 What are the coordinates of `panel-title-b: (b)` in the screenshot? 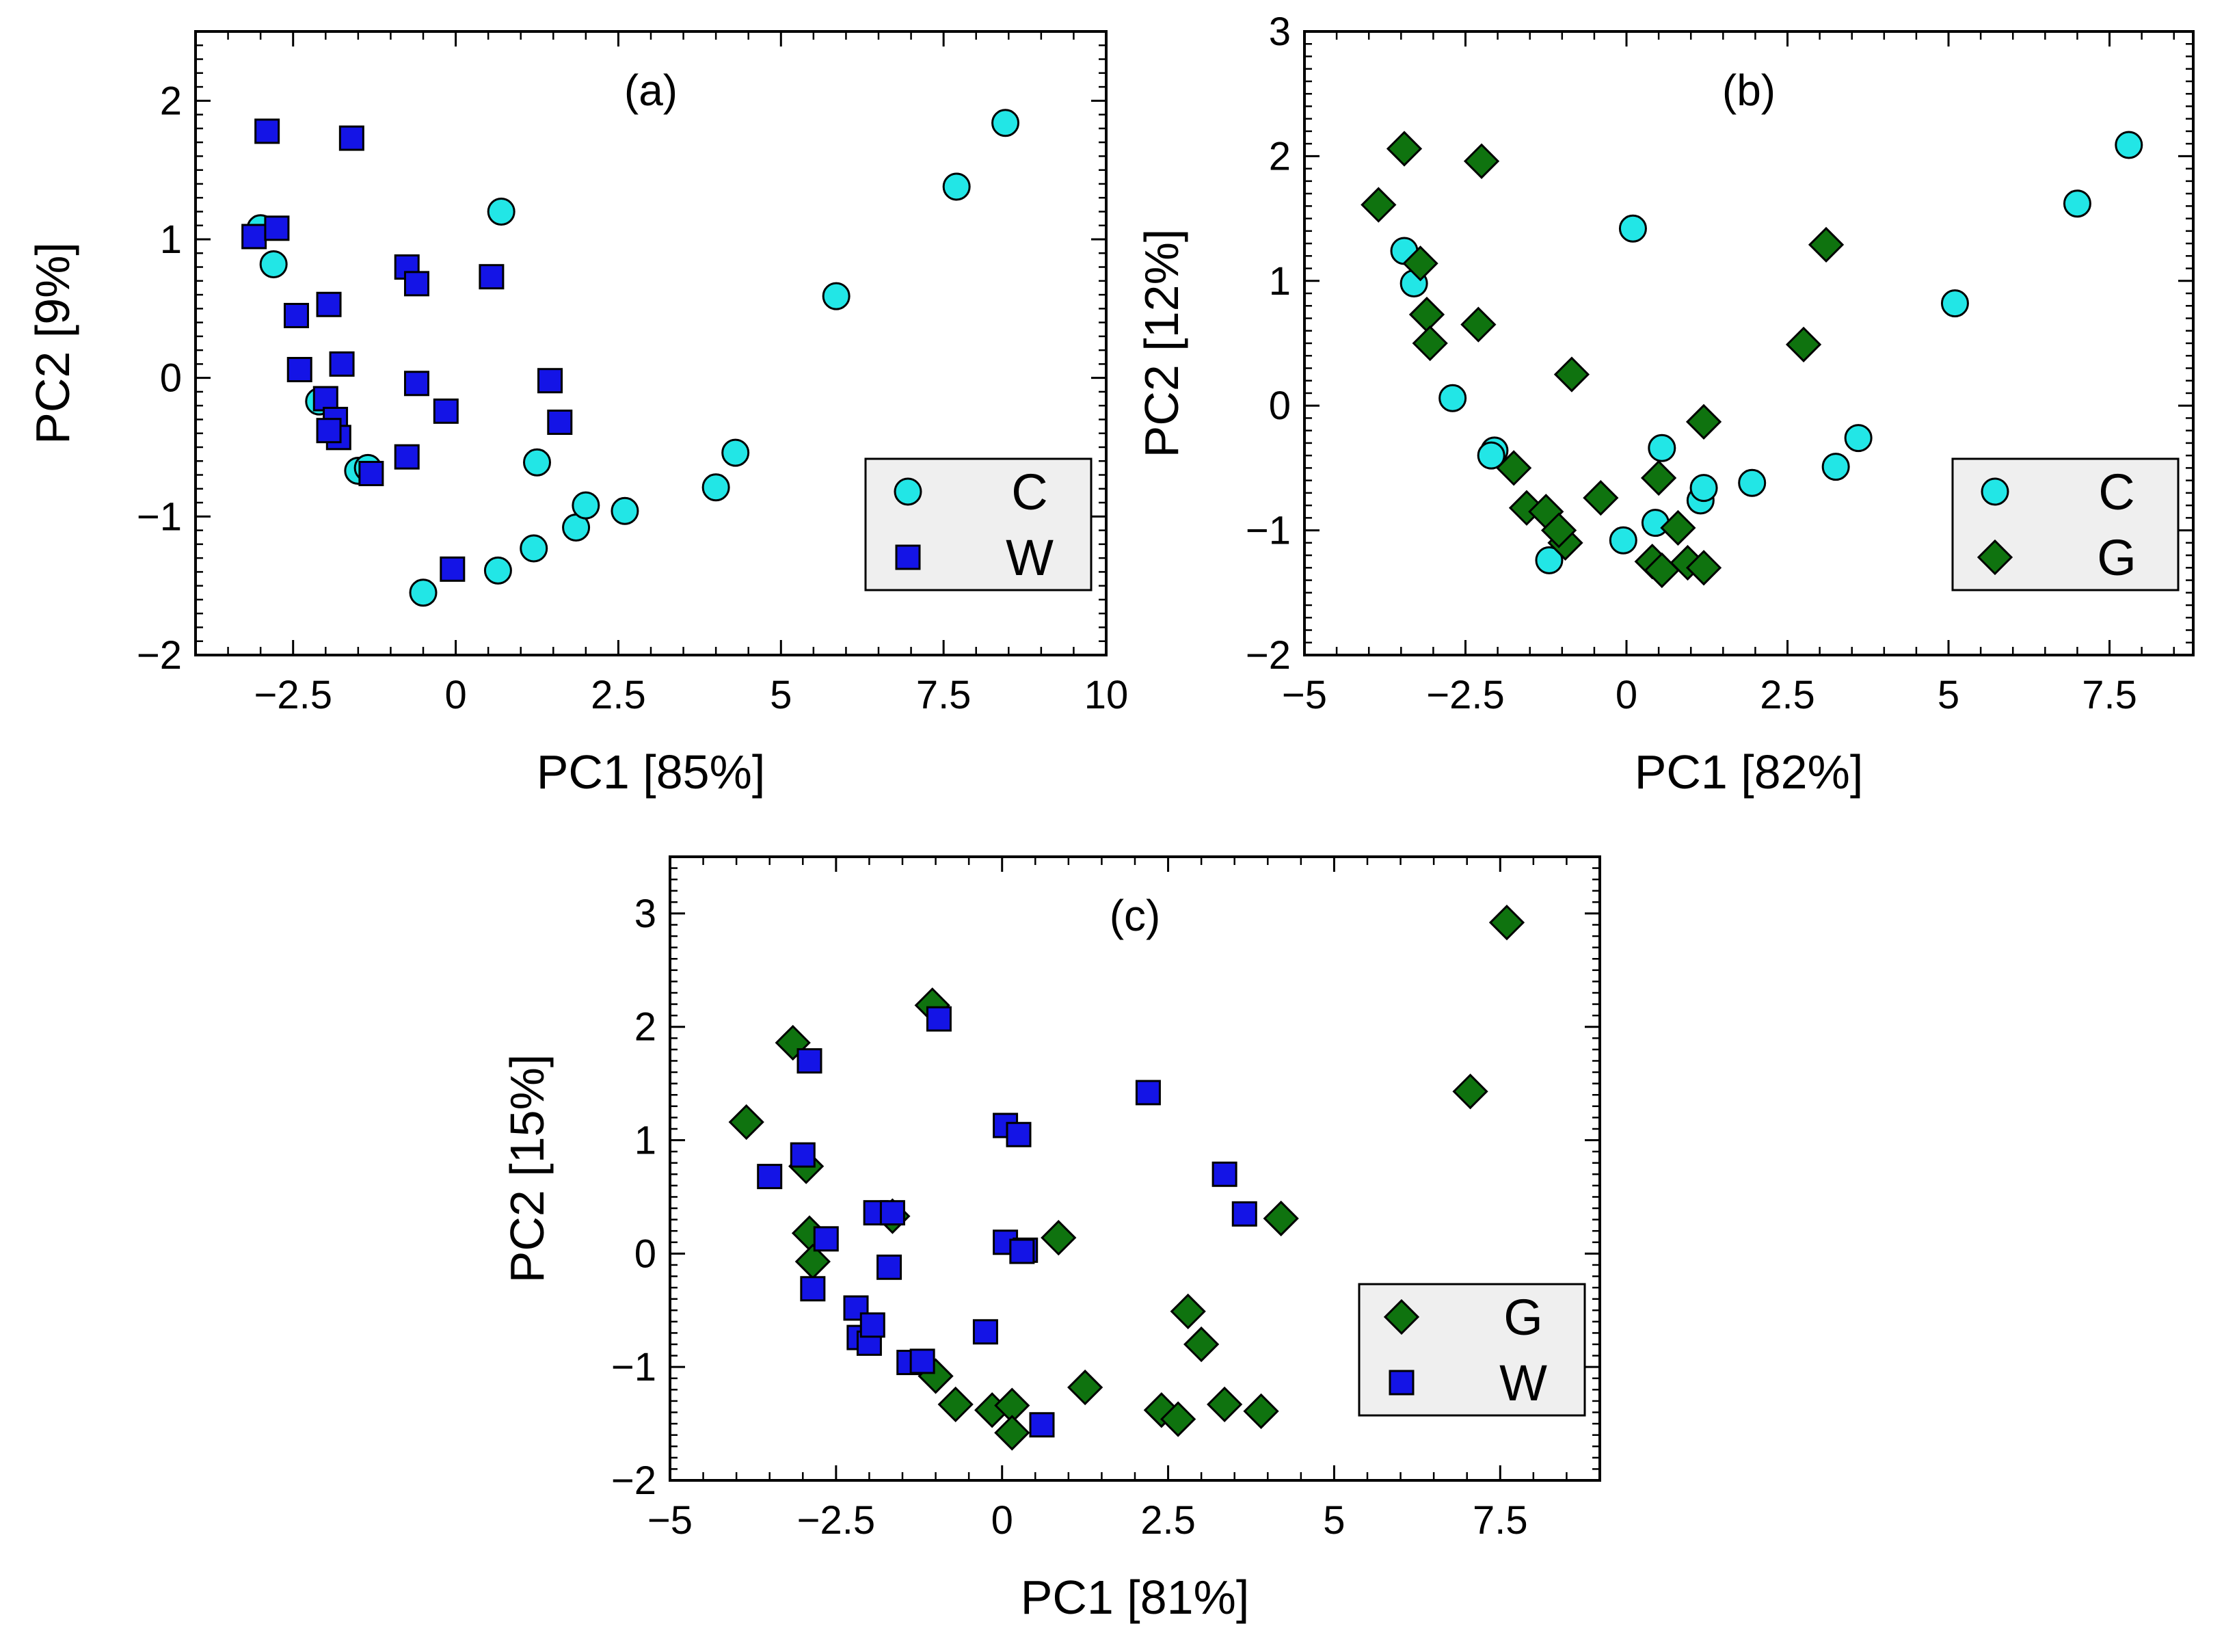 It's located at (1749, 90).